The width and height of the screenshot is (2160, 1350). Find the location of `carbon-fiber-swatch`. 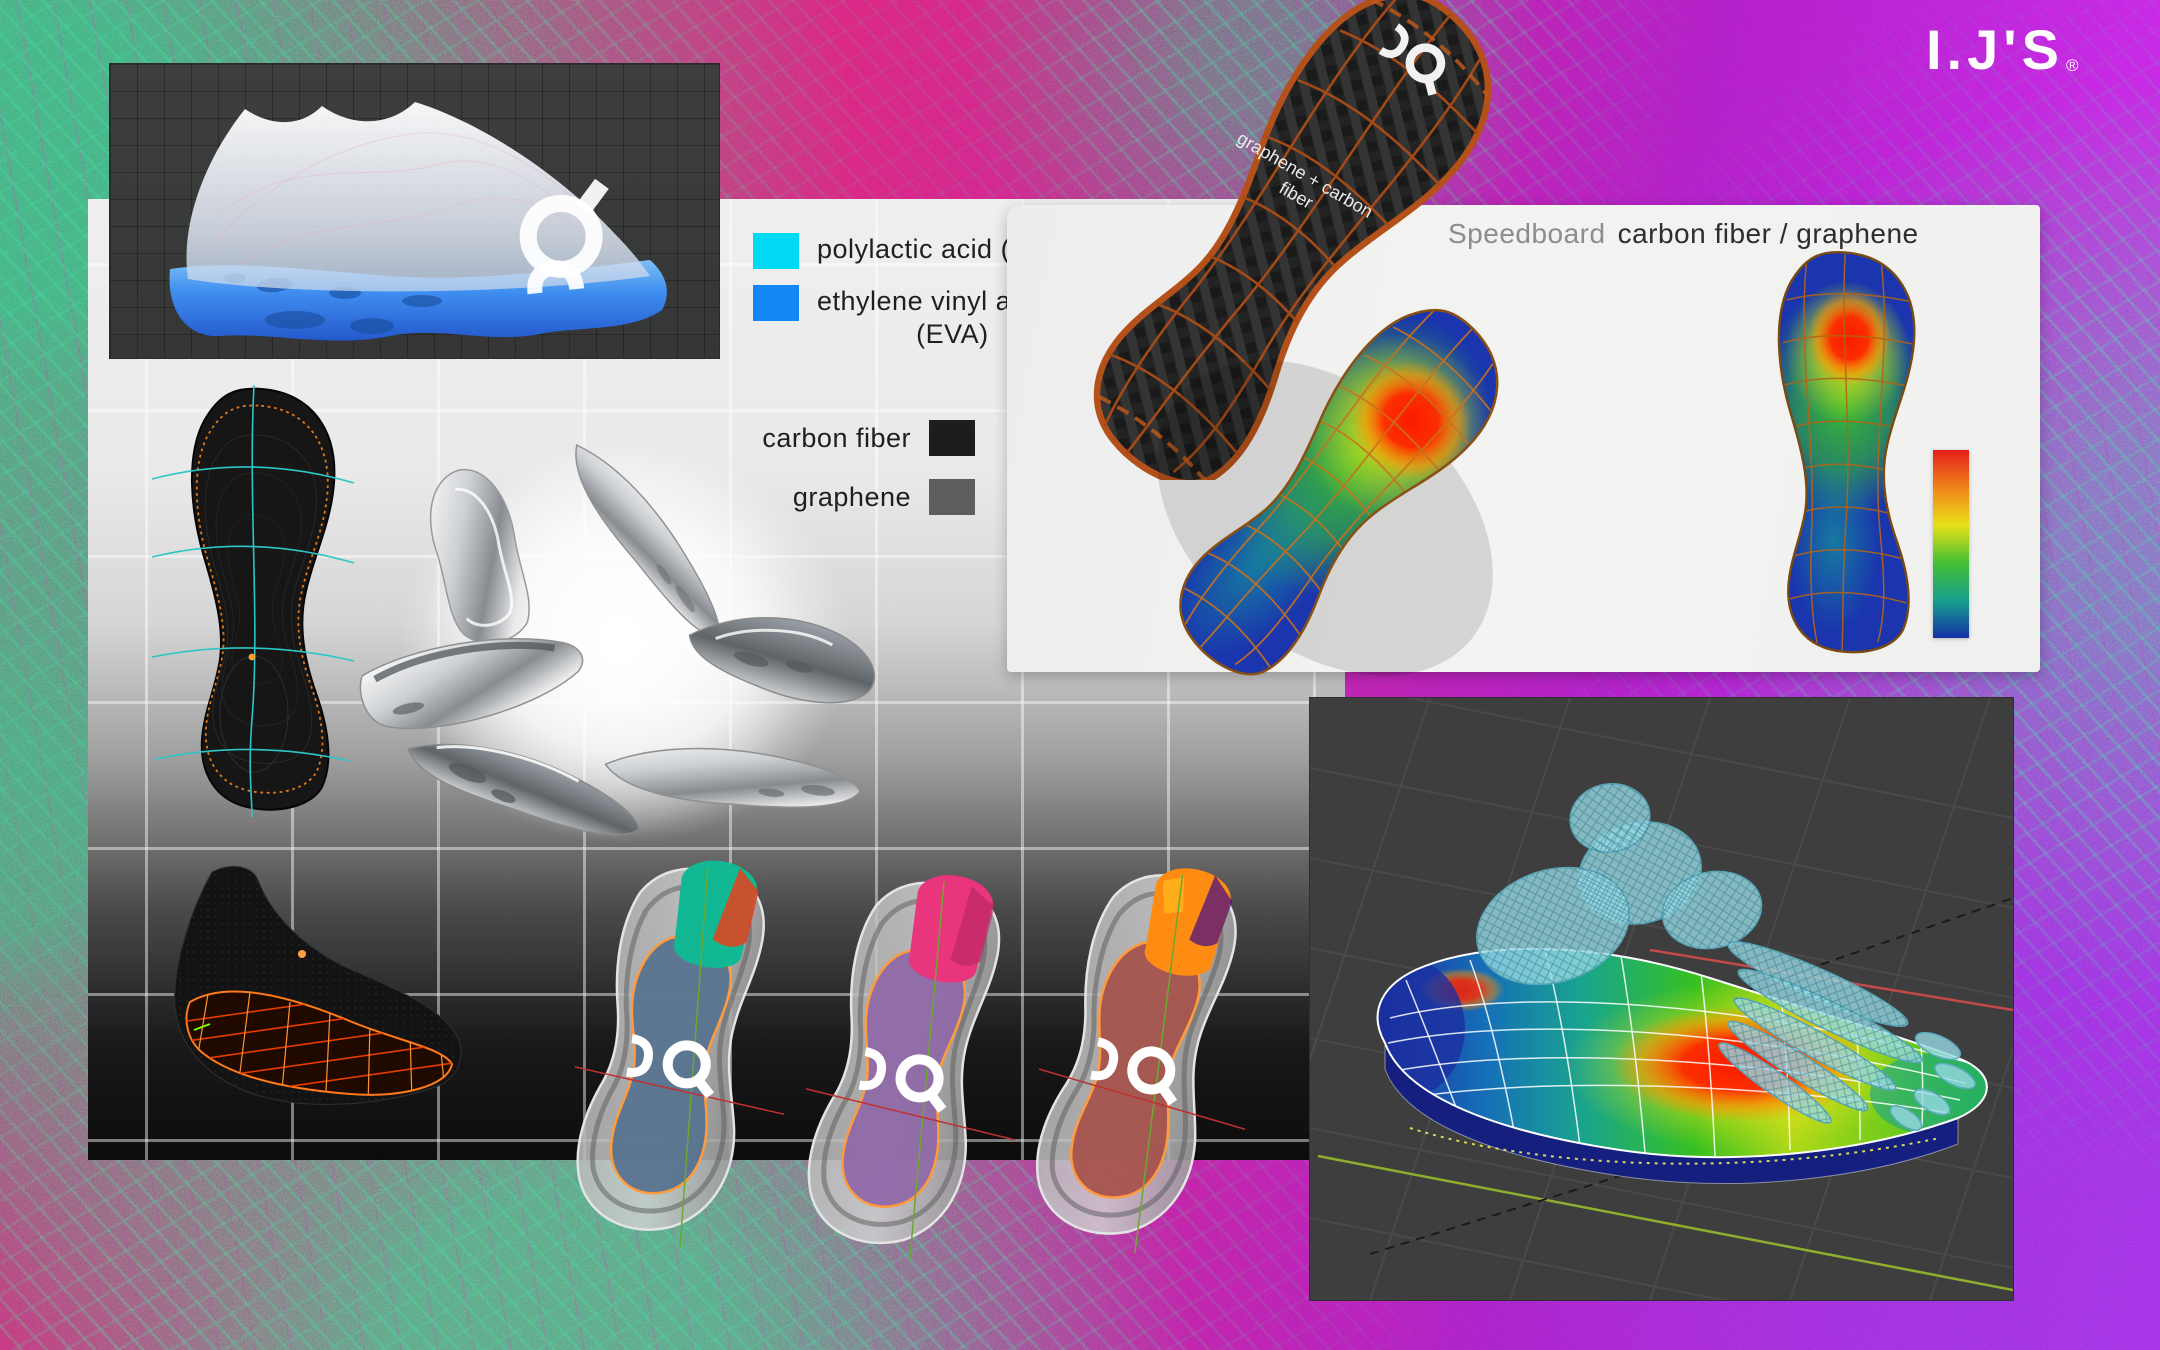

carbon-fiber-swatch is located at coordinates (952, 438).